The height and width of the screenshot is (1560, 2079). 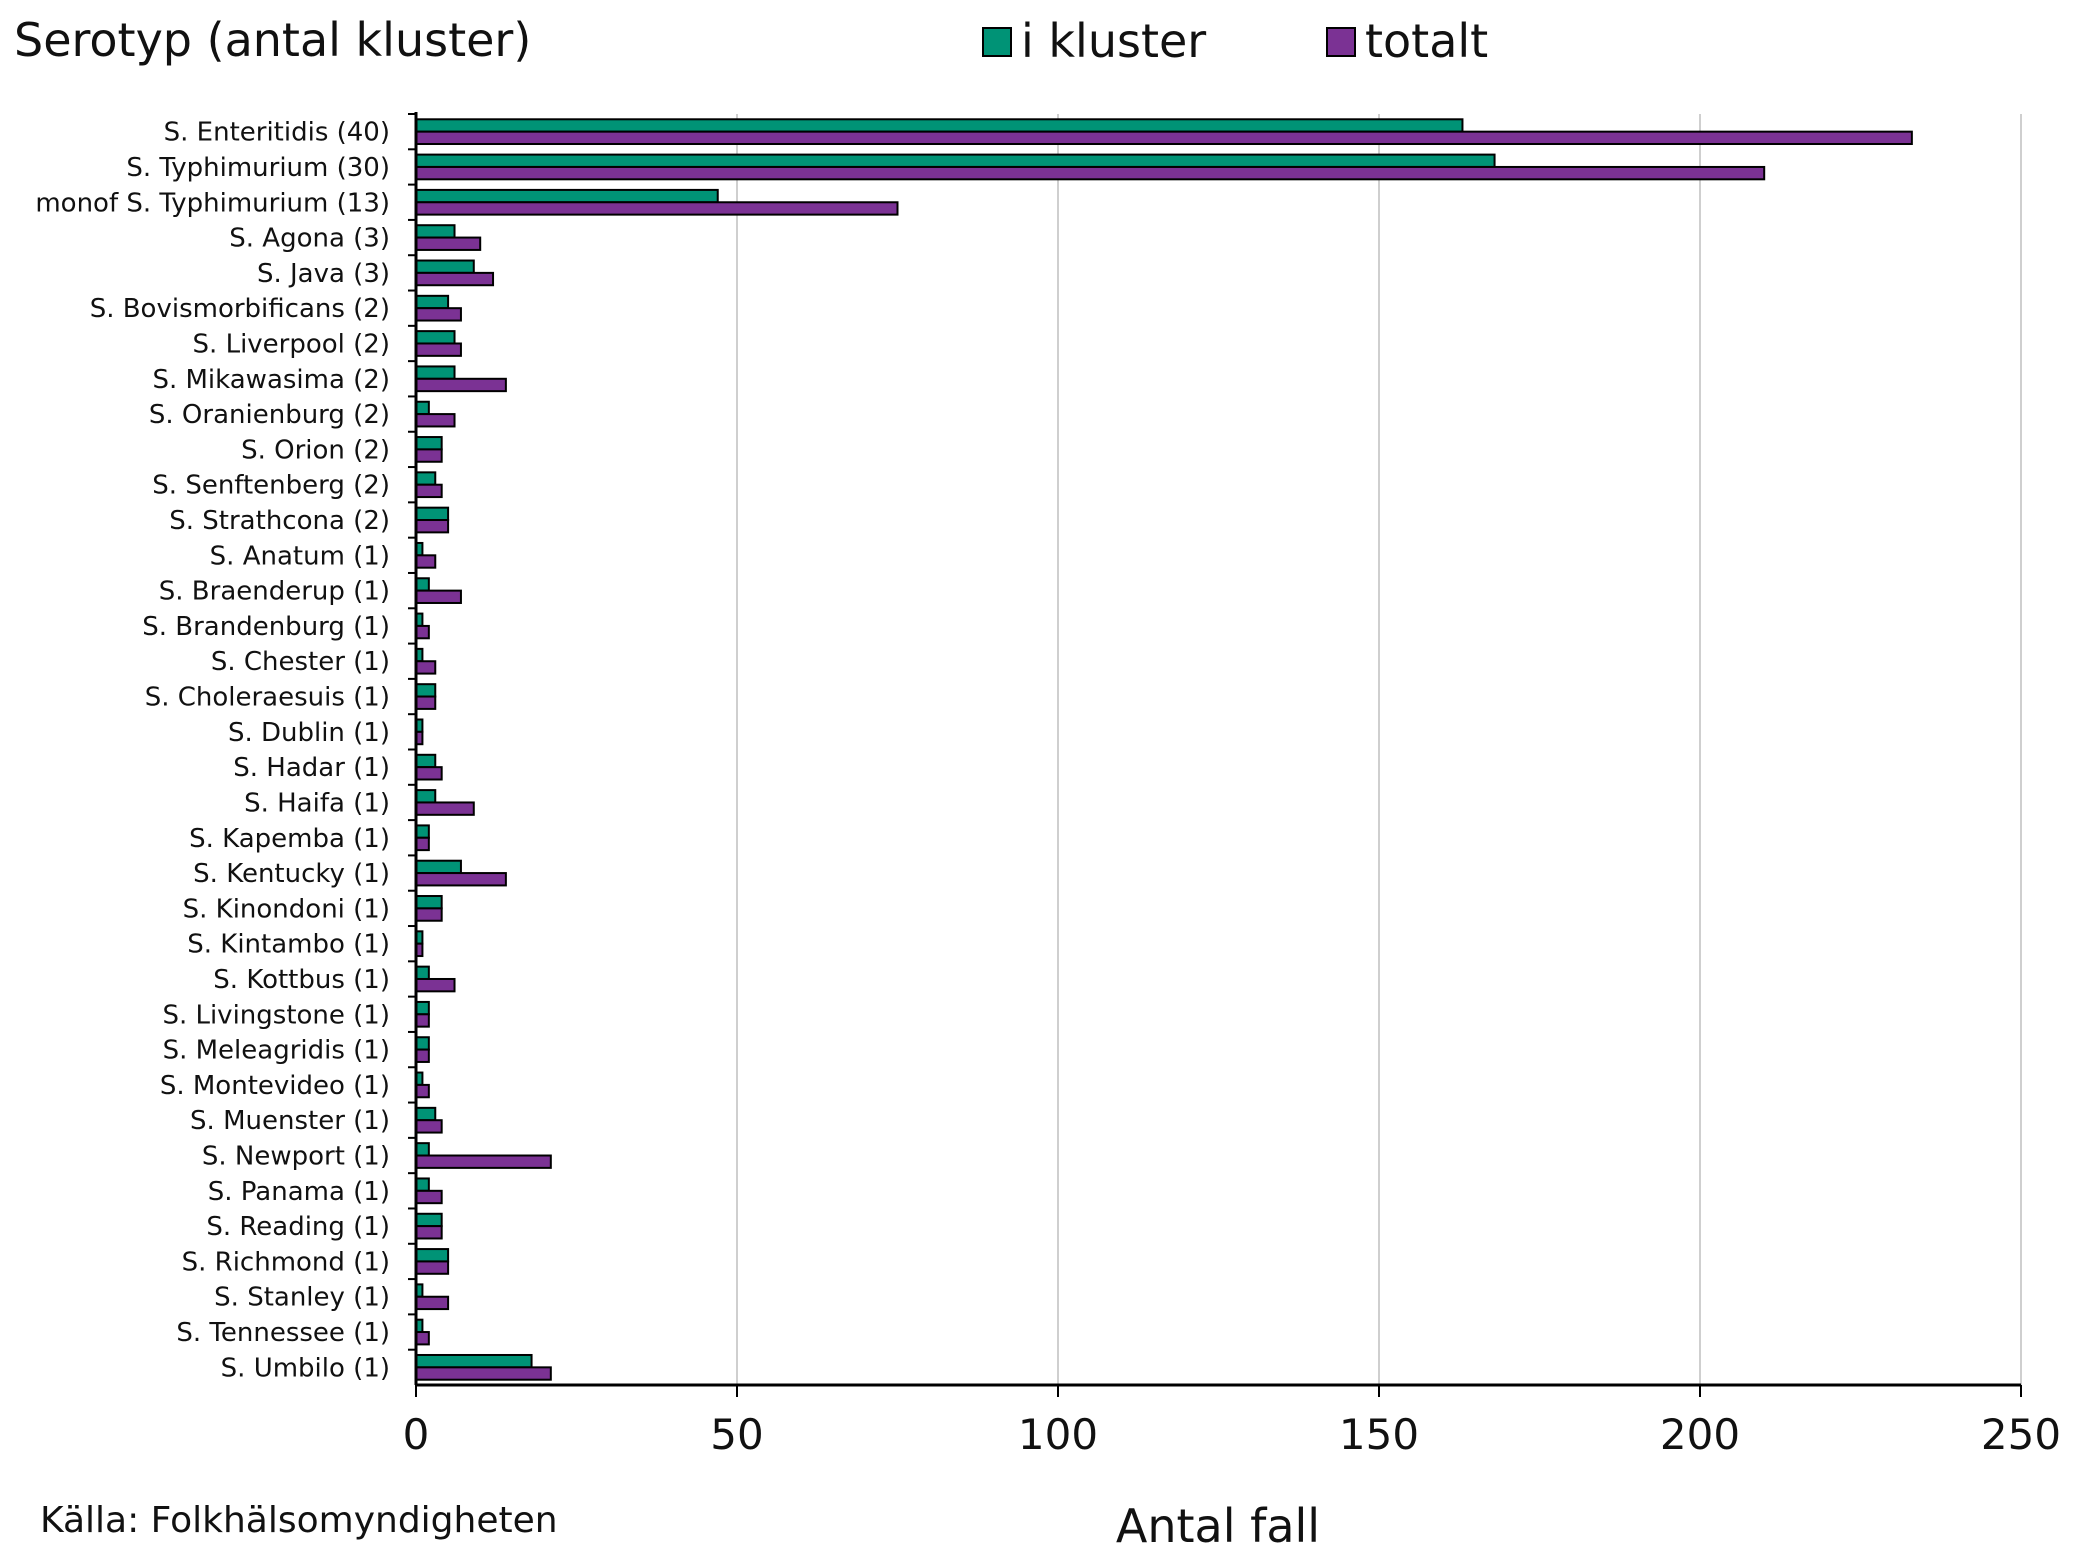 What do you see at coordinates (288, 945) in the screenshot?
I see `category-label: S. Kintambo (1)` at bounding box center [288, 945].